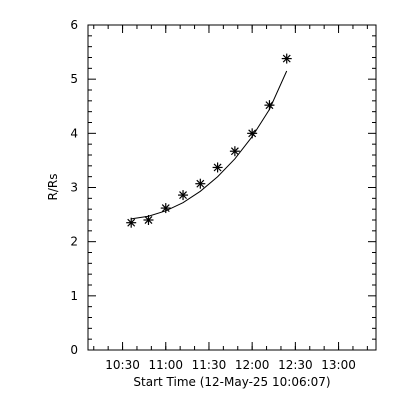  What do you see at coordinates (74, 25) in the screenshot?
I see `y-tick-label: 6` at bounding box center [74, 25].